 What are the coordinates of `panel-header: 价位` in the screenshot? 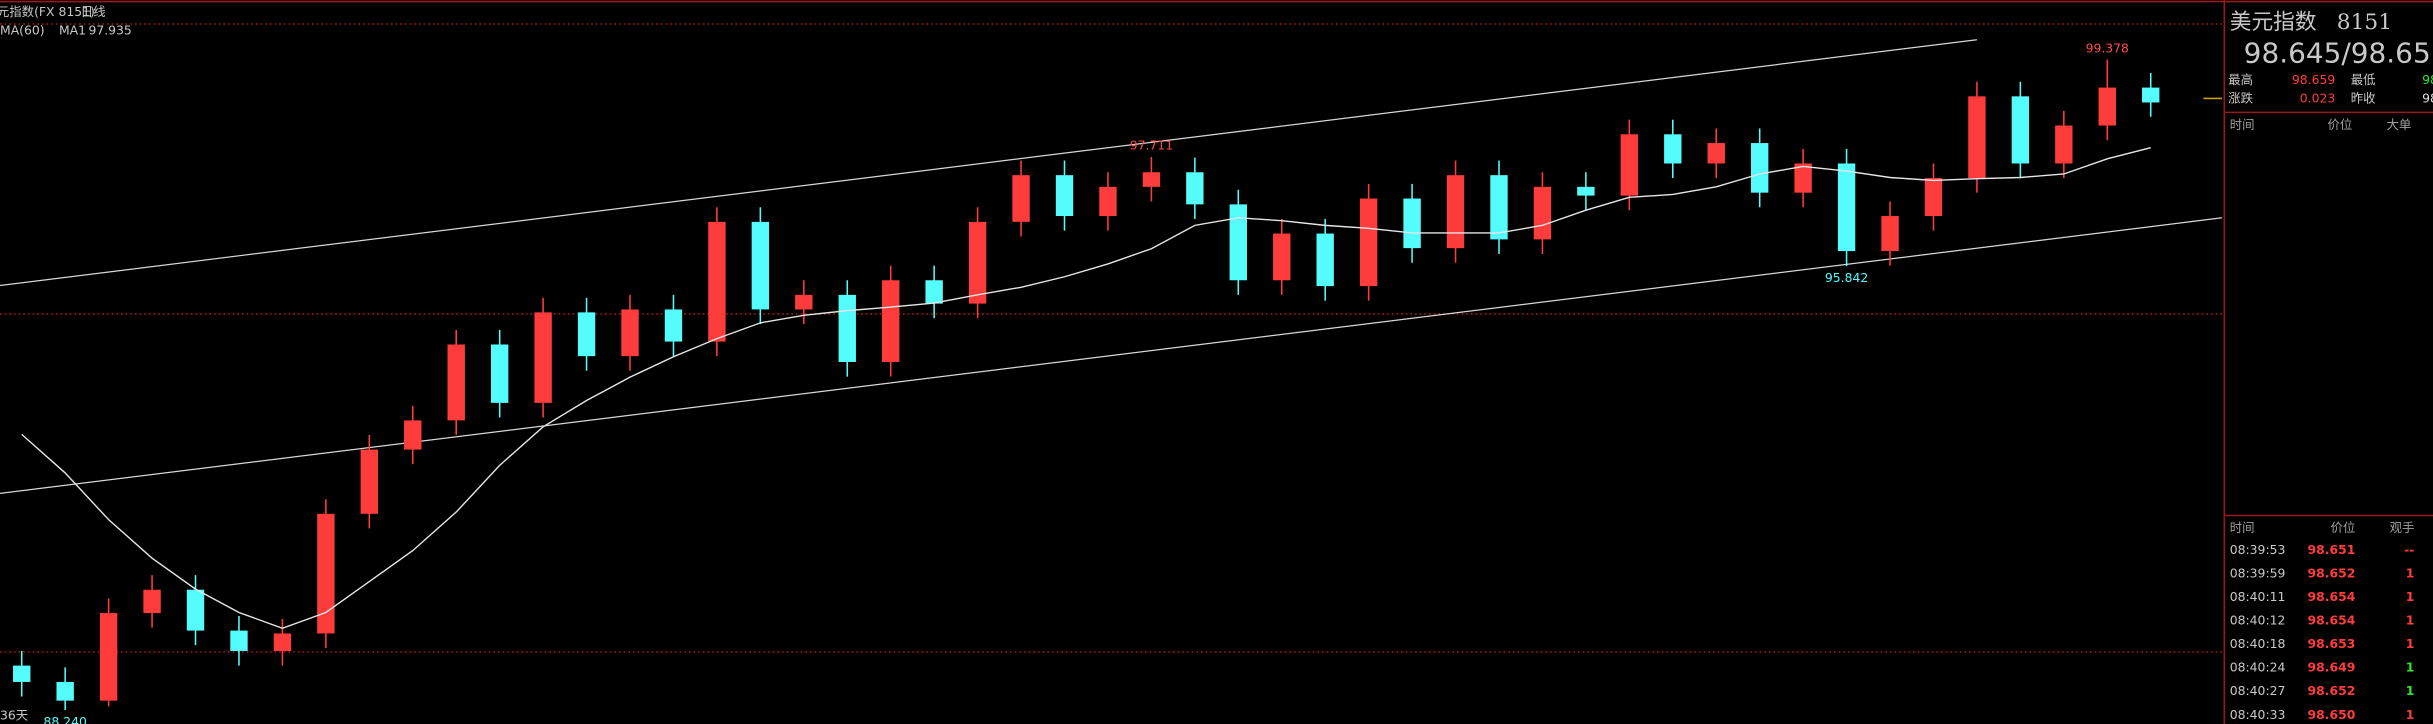 It's located at (2339, 124).